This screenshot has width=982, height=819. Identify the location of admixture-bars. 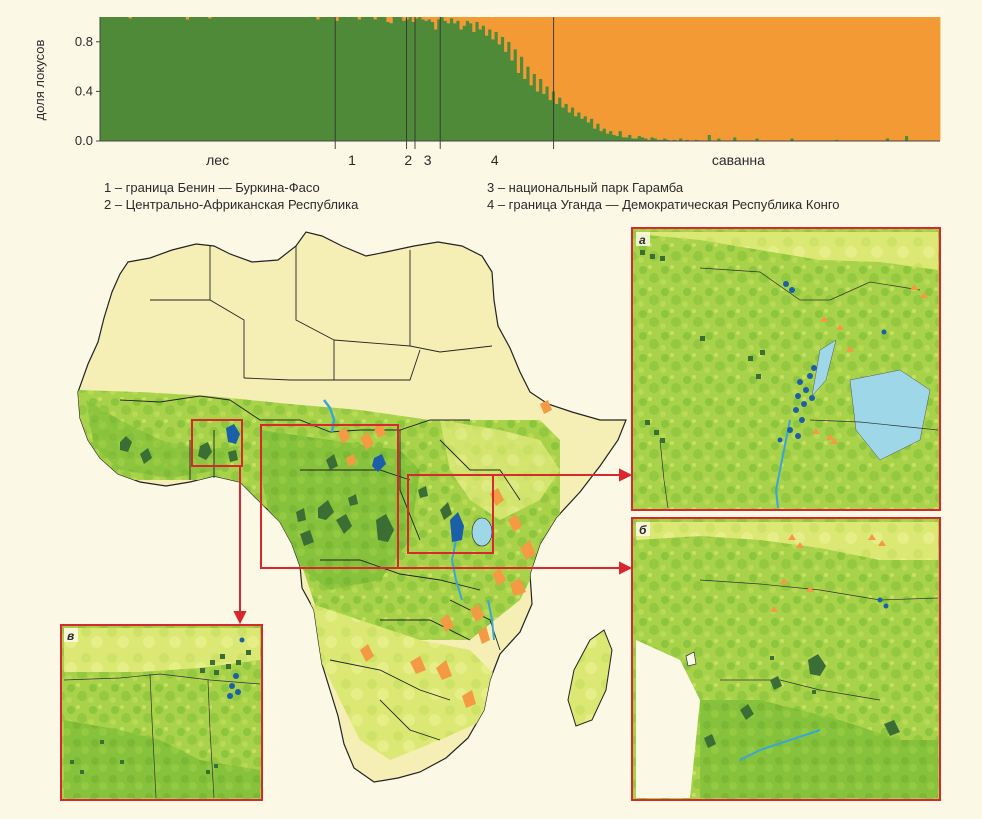
(520, 79).